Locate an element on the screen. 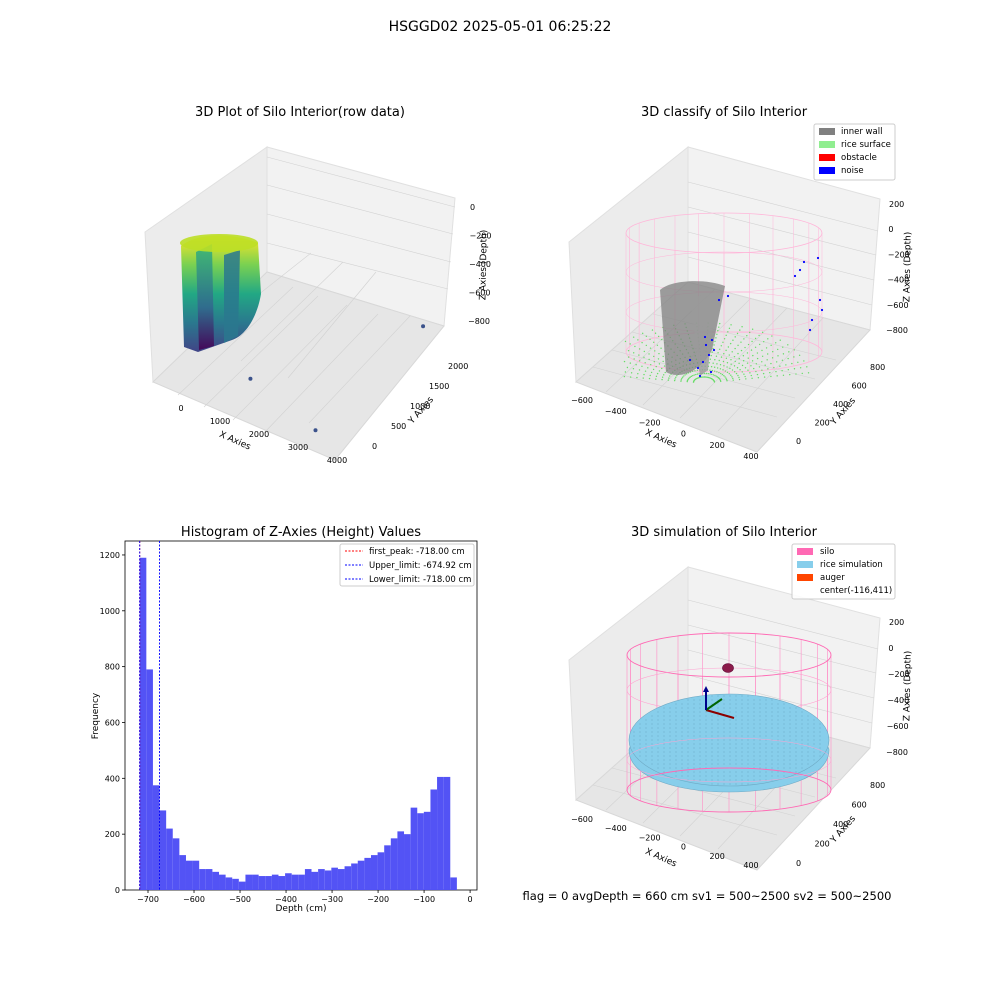  simulation-3d-ztick-label: −400 is located at coordinates (898, 700).